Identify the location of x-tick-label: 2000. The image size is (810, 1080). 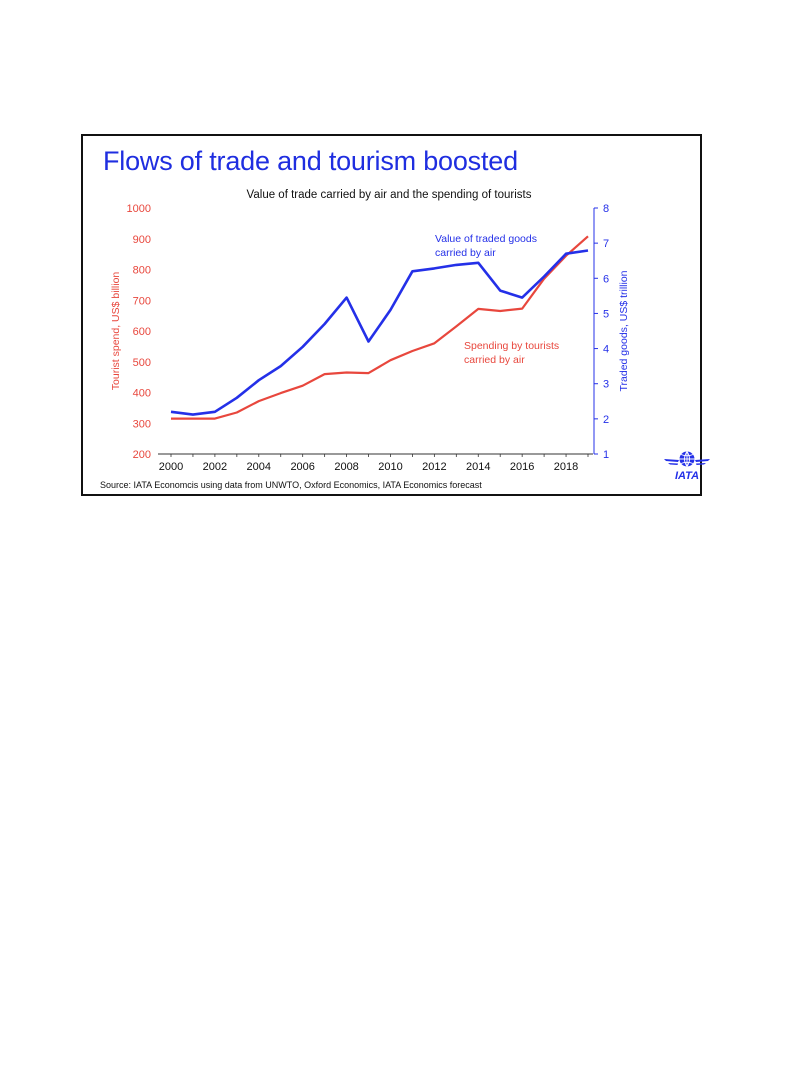
(171, 467).